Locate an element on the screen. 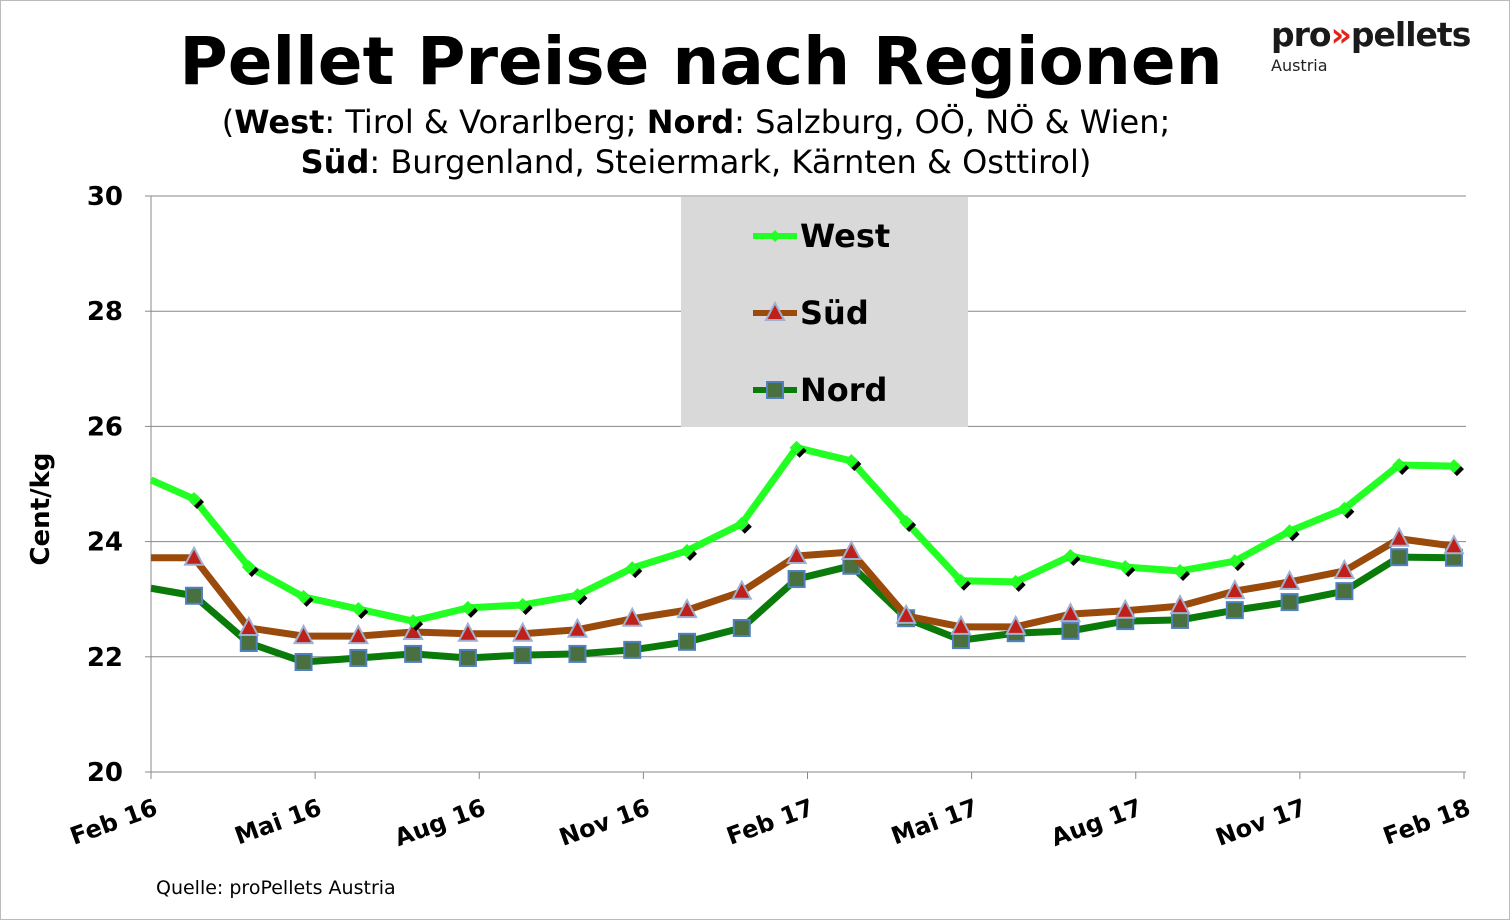 This screenshot has height=920, width=1510. x-tick-label: Mai 16 is located at coordinates (278, 821).